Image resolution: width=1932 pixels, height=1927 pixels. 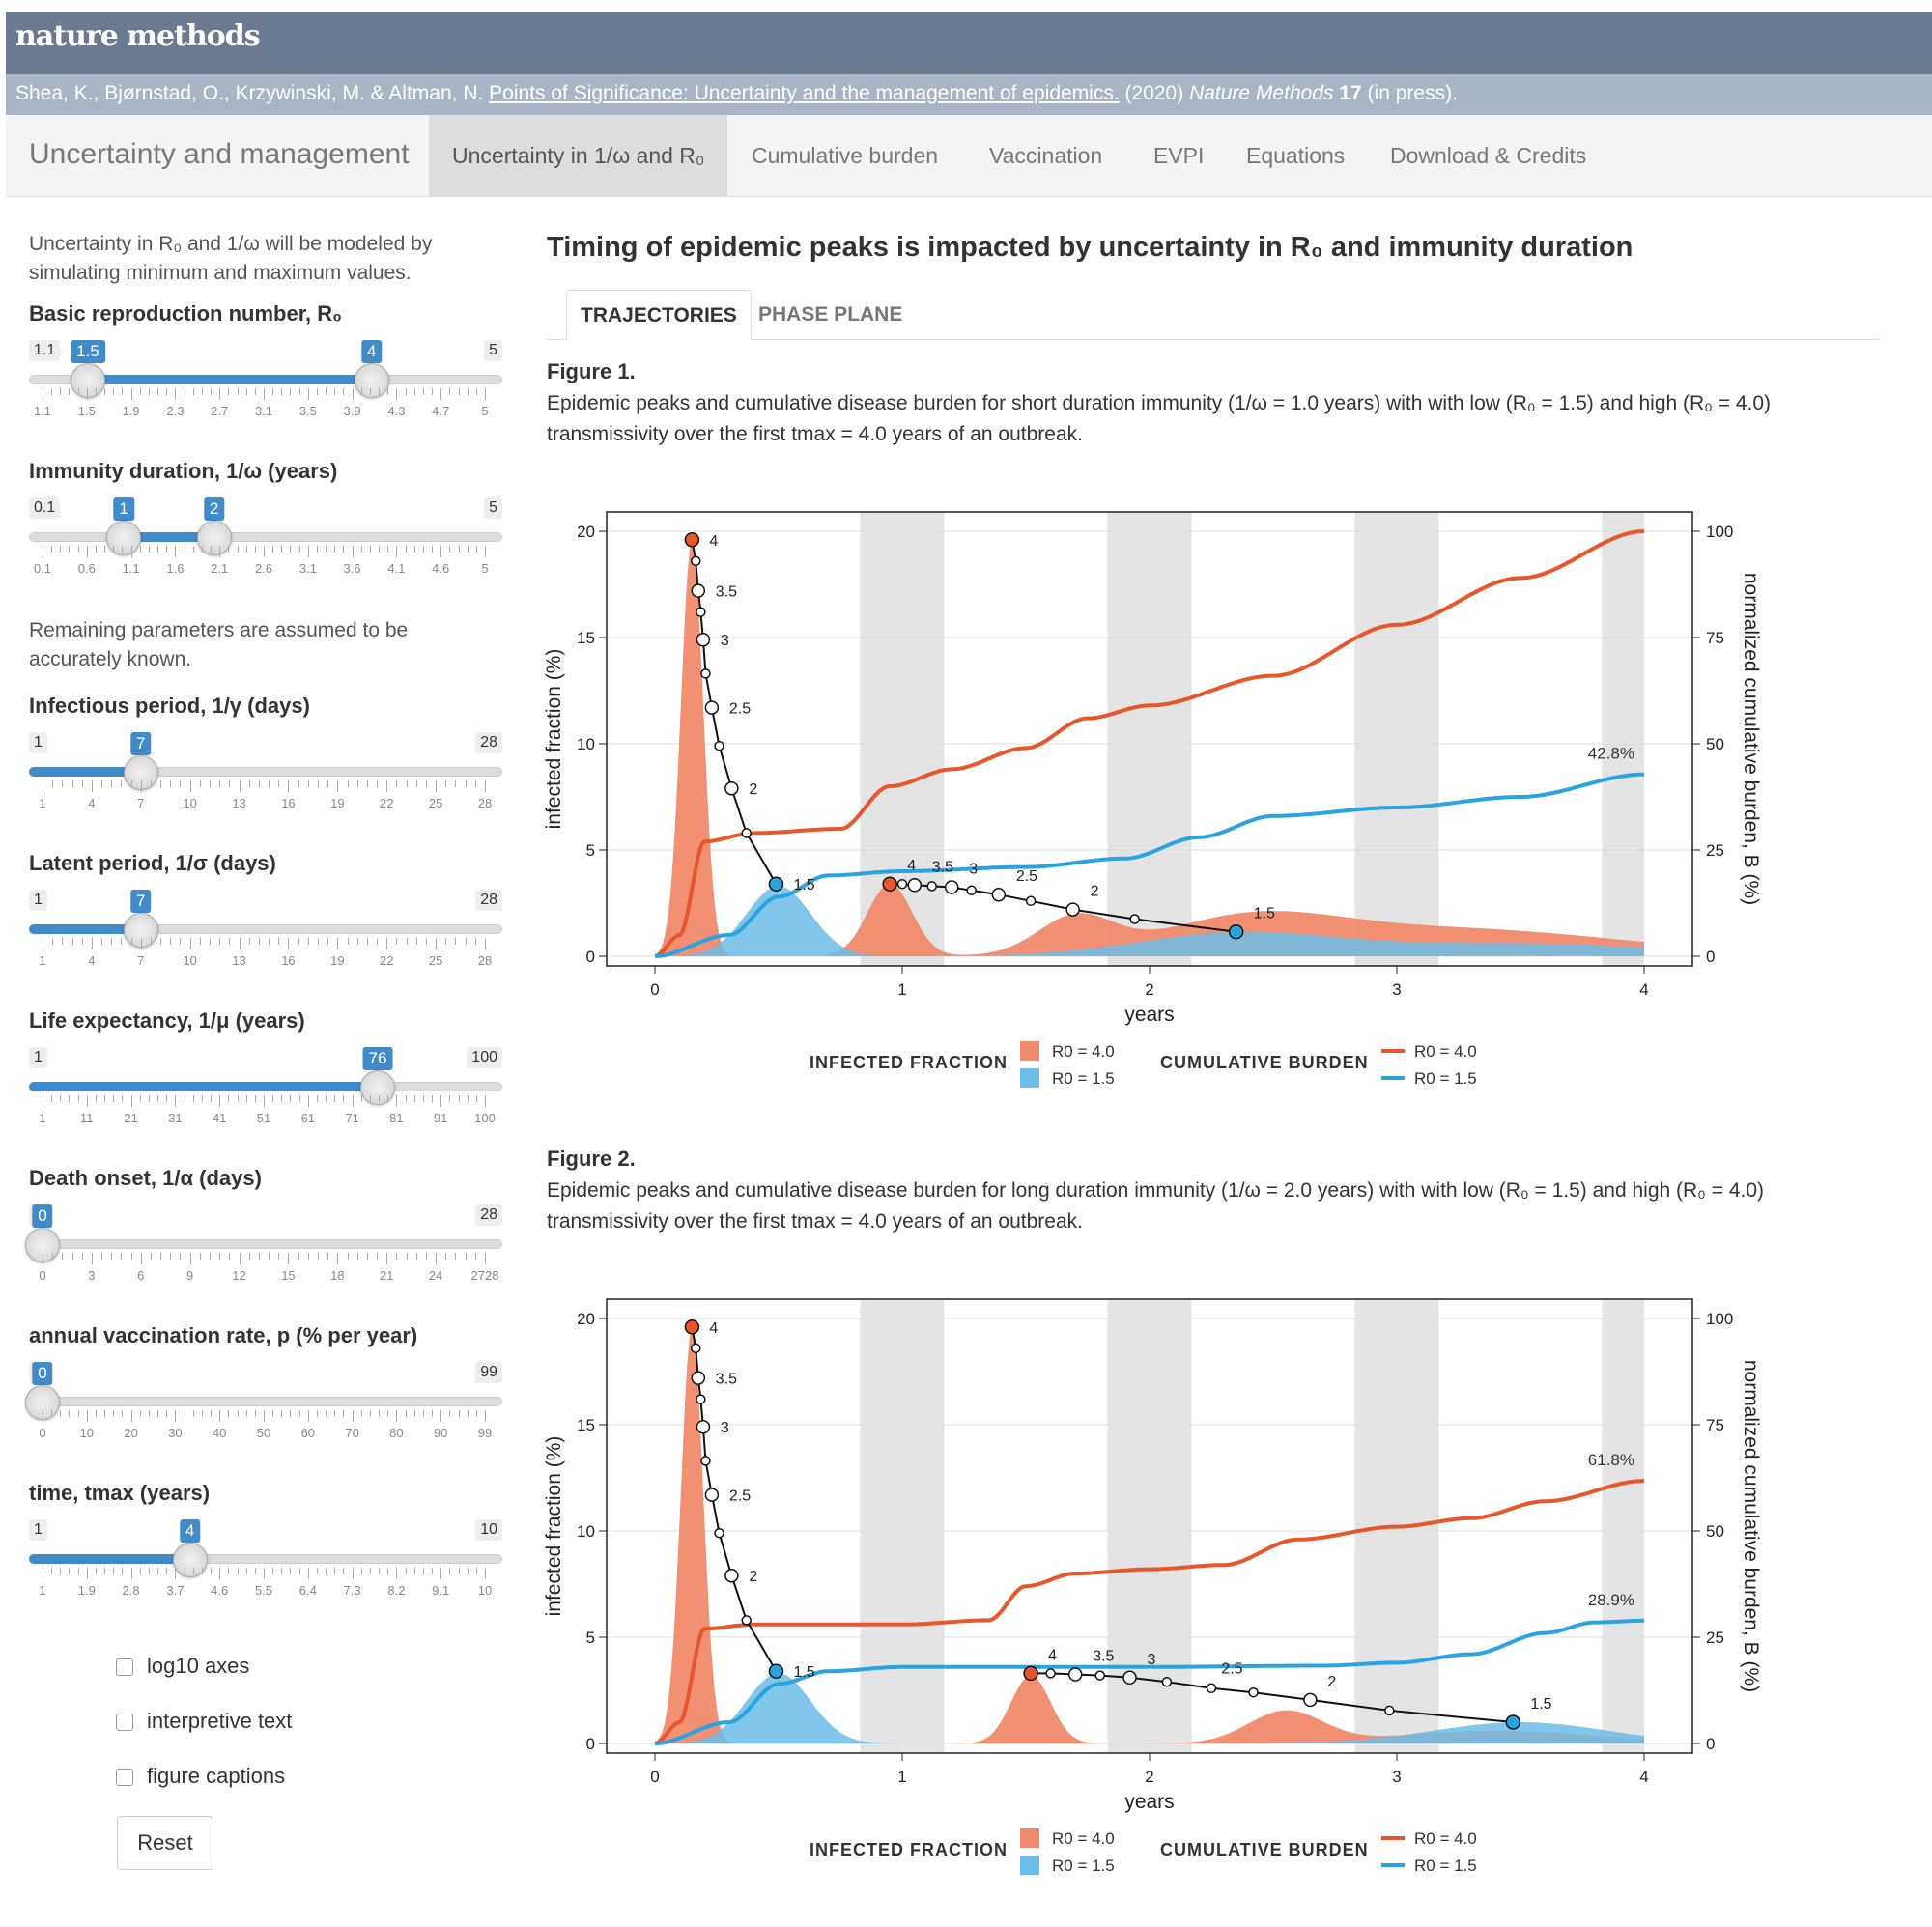 I want to click on range-slider: 0280036912151821242728, so click(x=263, y=1252).